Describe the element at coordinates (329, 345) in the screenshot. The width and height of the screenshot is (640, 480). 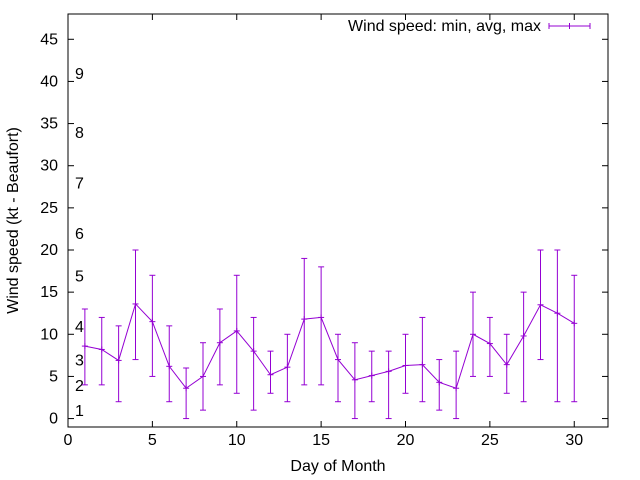
I see `avg-line` at that location.